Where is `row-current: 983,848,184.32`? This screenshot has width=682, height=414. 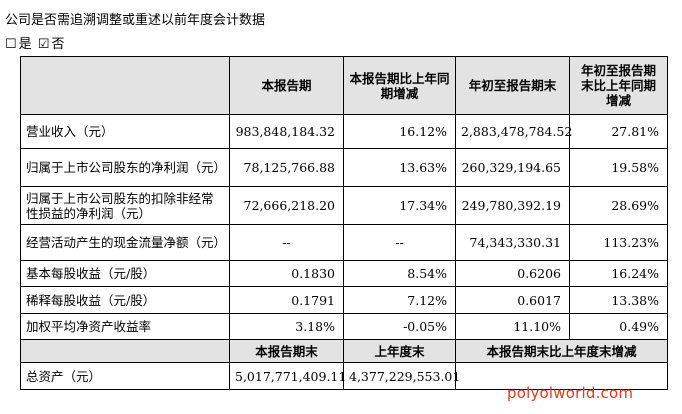 row-current: 983,848,184.32 is located at coordinates (286, 131).